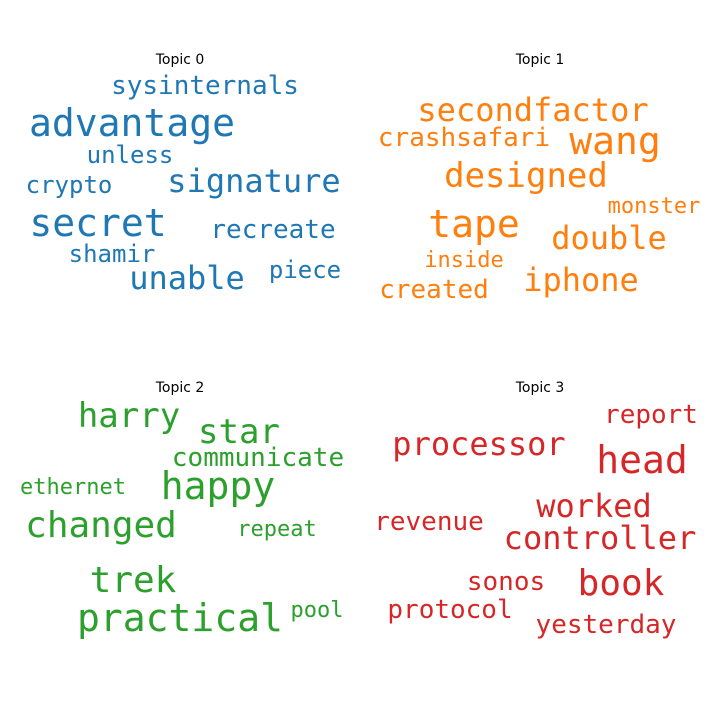 This screenshot has height=720, width=720. What do you see at coordinates (254, 181) in the screenshot?
I see `topic-0-word-signature: signature` at bounding box center [254, 181].